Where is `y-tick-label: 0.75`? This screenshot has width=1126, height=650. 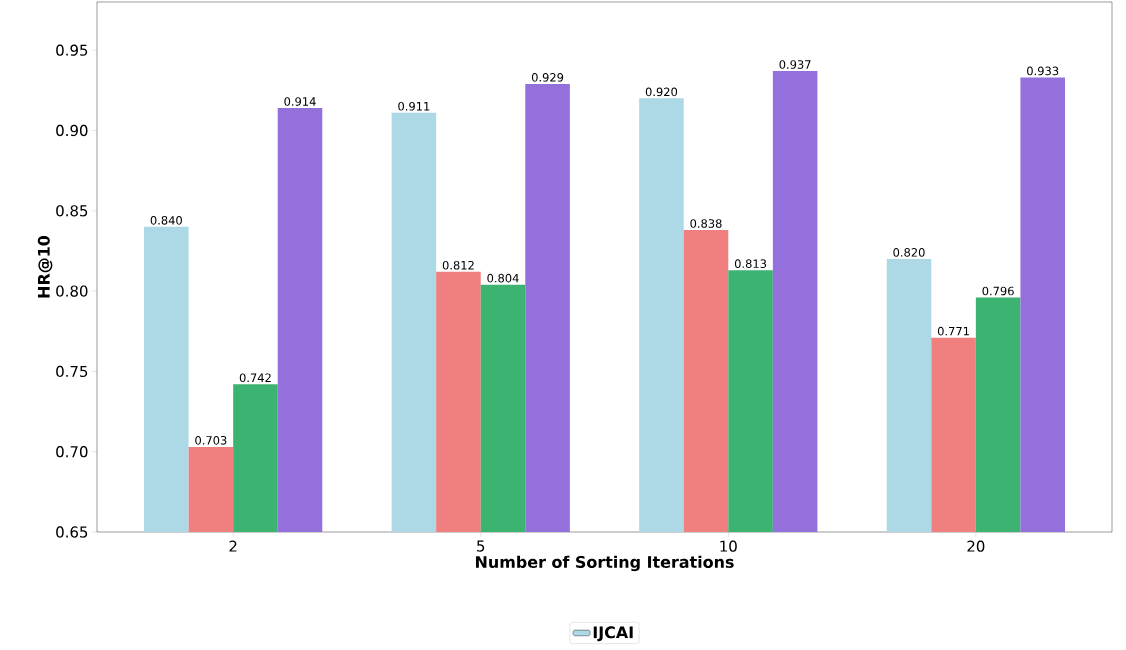
y-tick-label: 0.75 is located at coordinates (72, 371).